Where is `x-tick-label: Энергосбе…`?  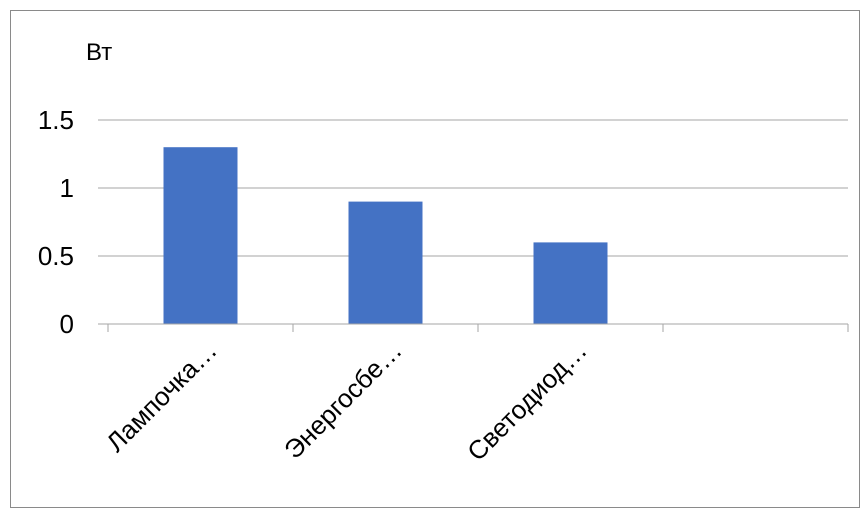 x-tick-label: Энергосбе… is located at coordinates (343, 400).